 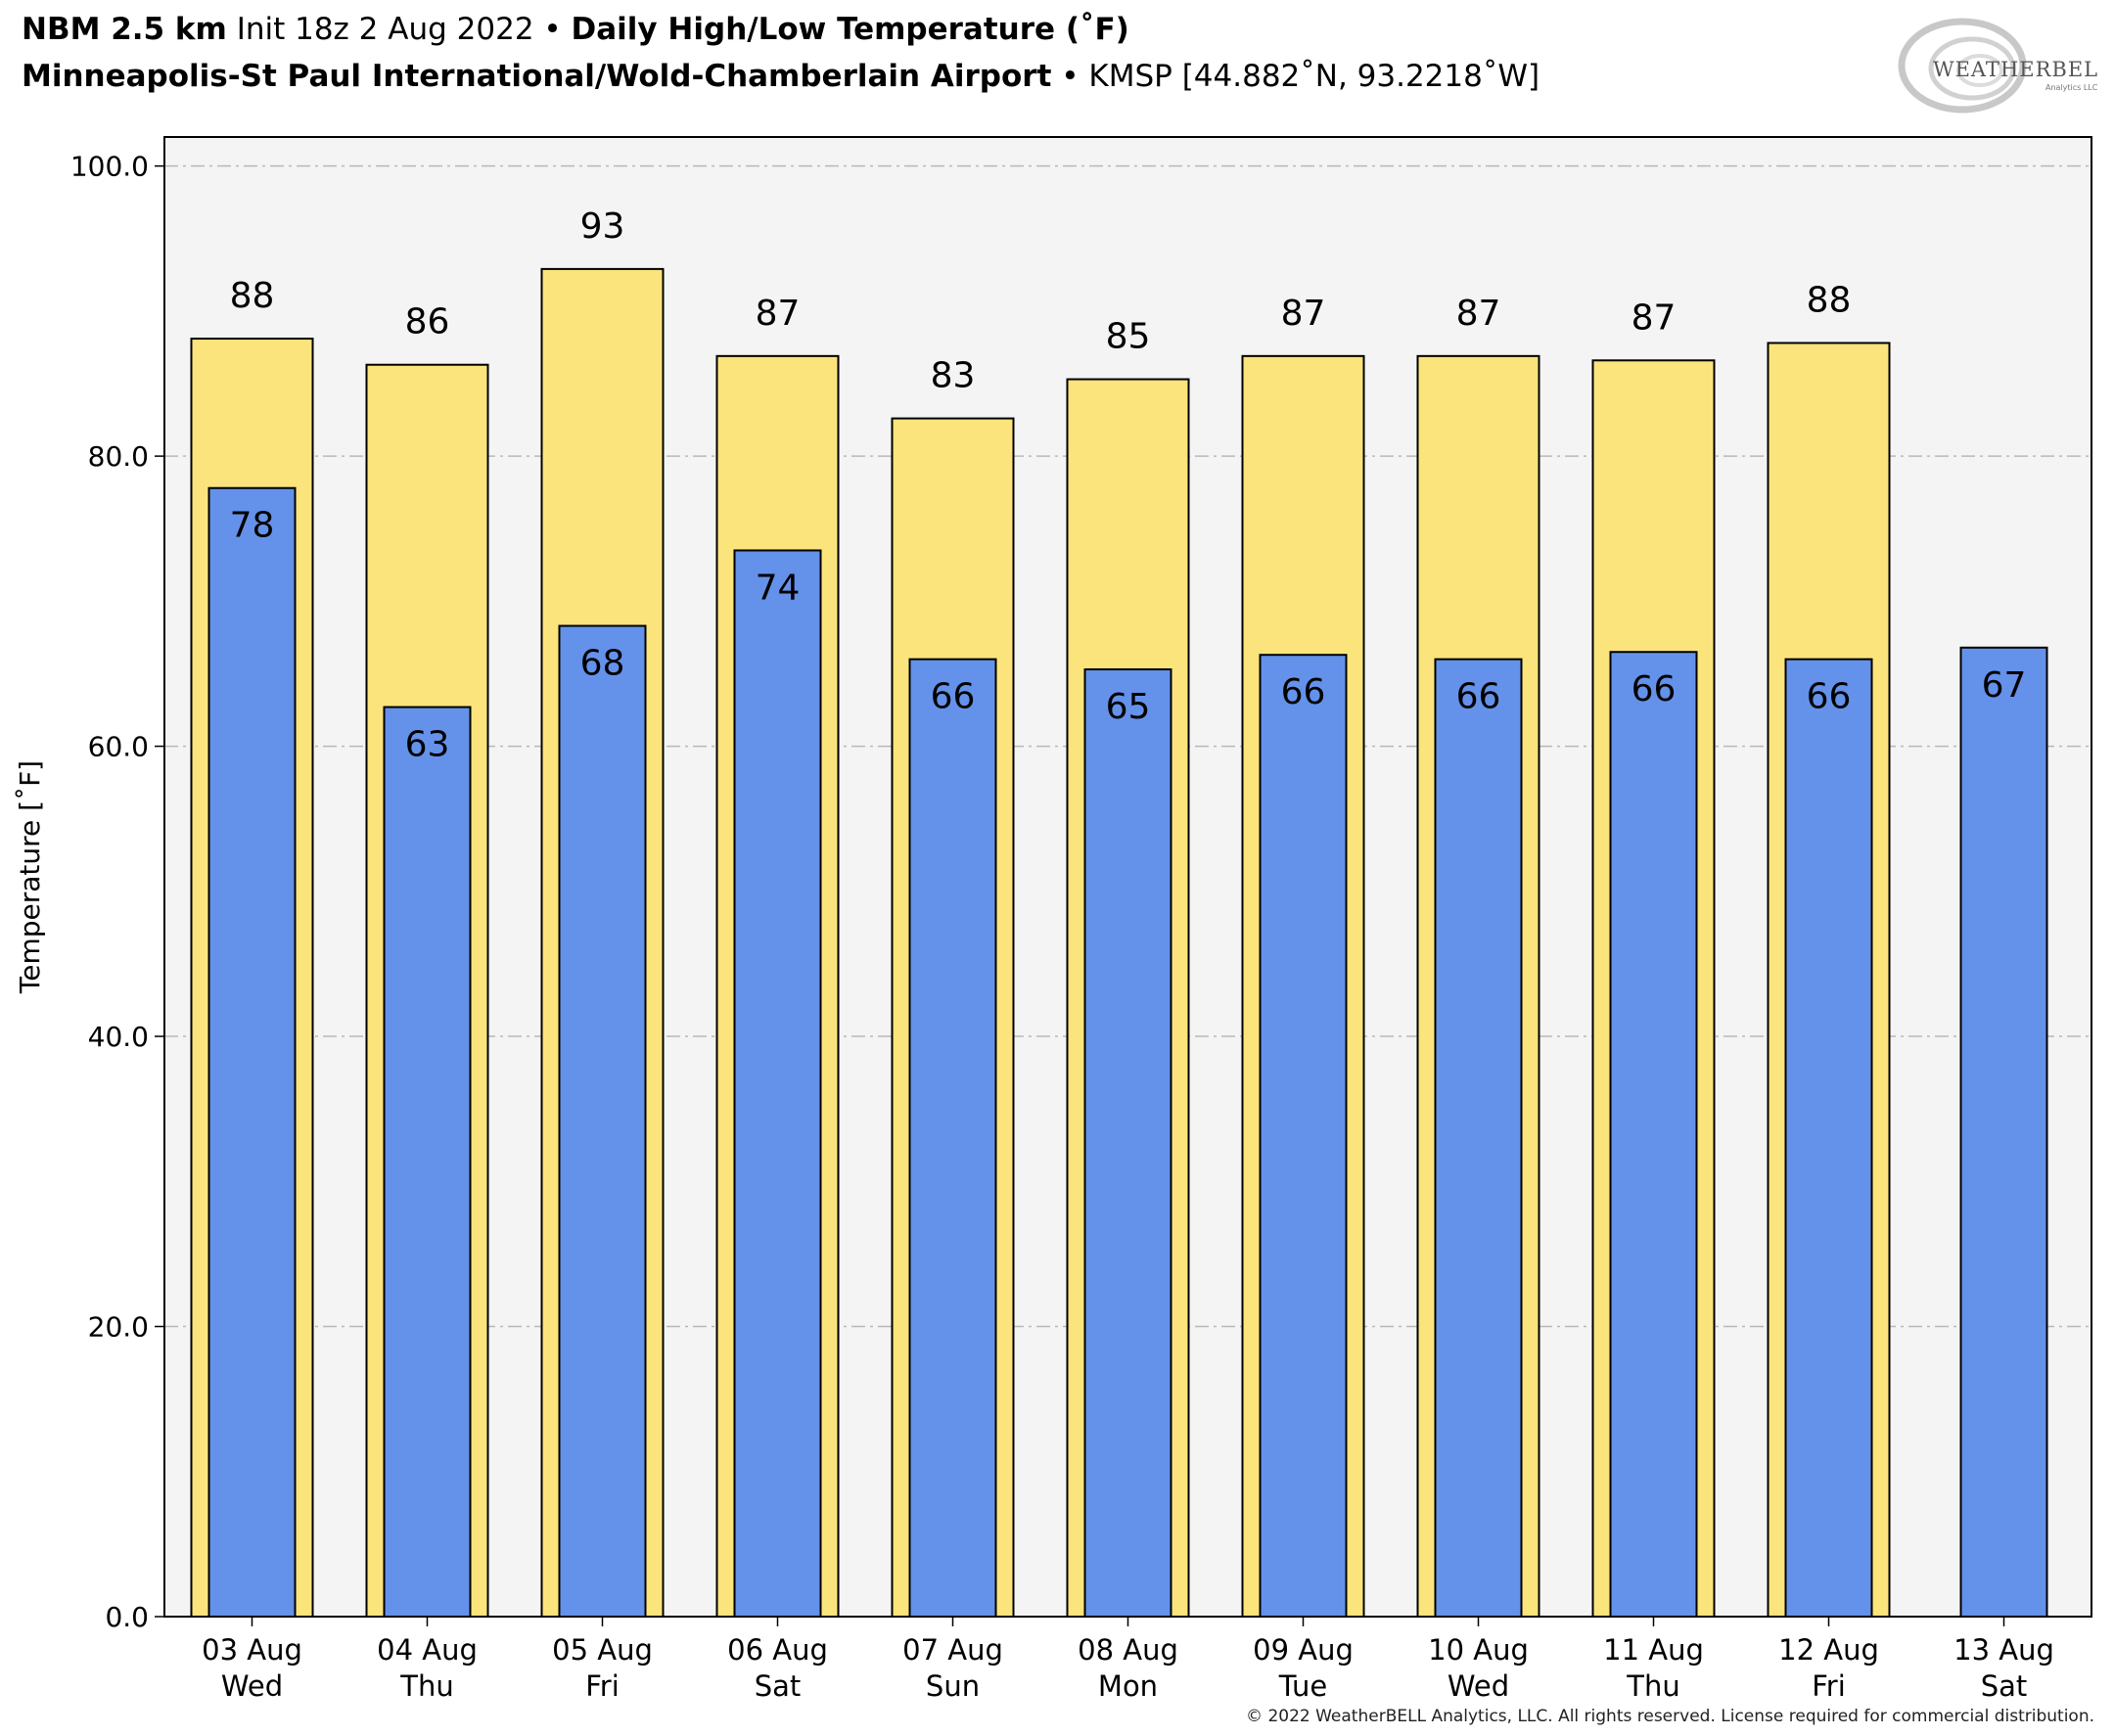 What do you see at coordinates (2016, 69) in the screenshot?
I see `svg-text: WEATHERBELL` at bounding box center [2016, 69].